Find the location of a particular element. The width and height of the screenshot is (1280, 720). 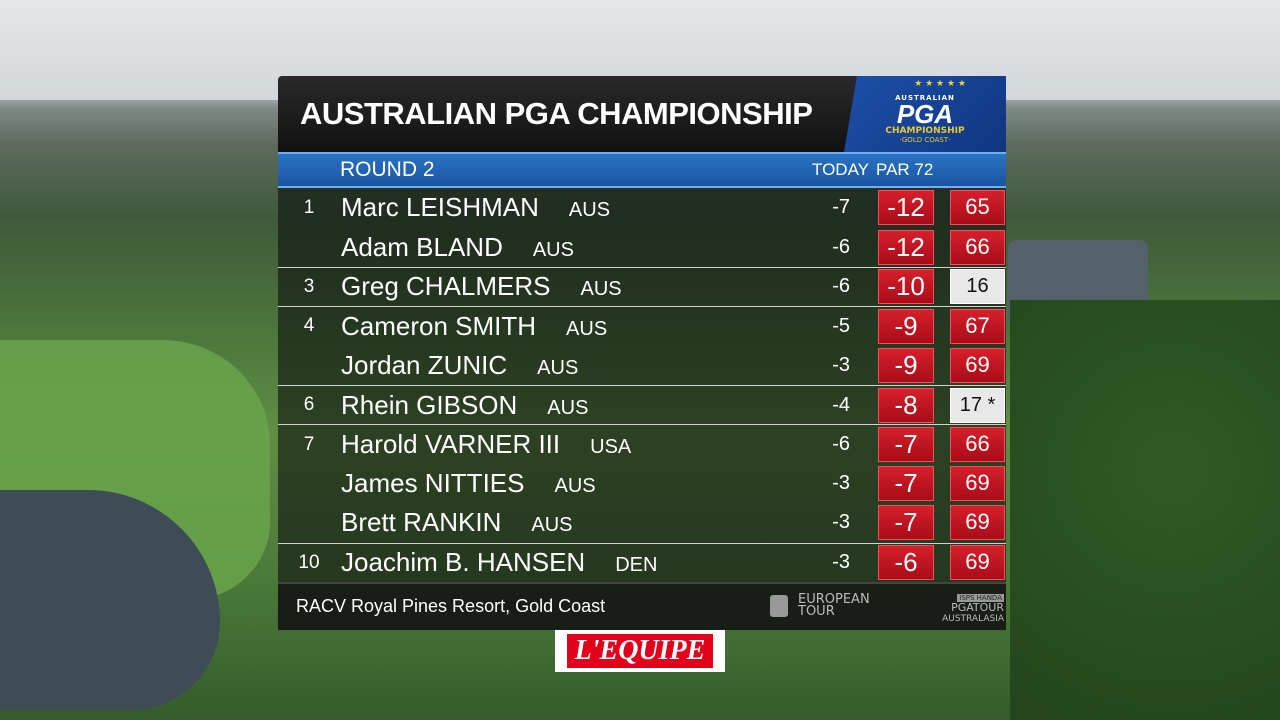

player-row: Jordan ZUNIC AUS -3 -9 69 is located at coordinates (642, 365).